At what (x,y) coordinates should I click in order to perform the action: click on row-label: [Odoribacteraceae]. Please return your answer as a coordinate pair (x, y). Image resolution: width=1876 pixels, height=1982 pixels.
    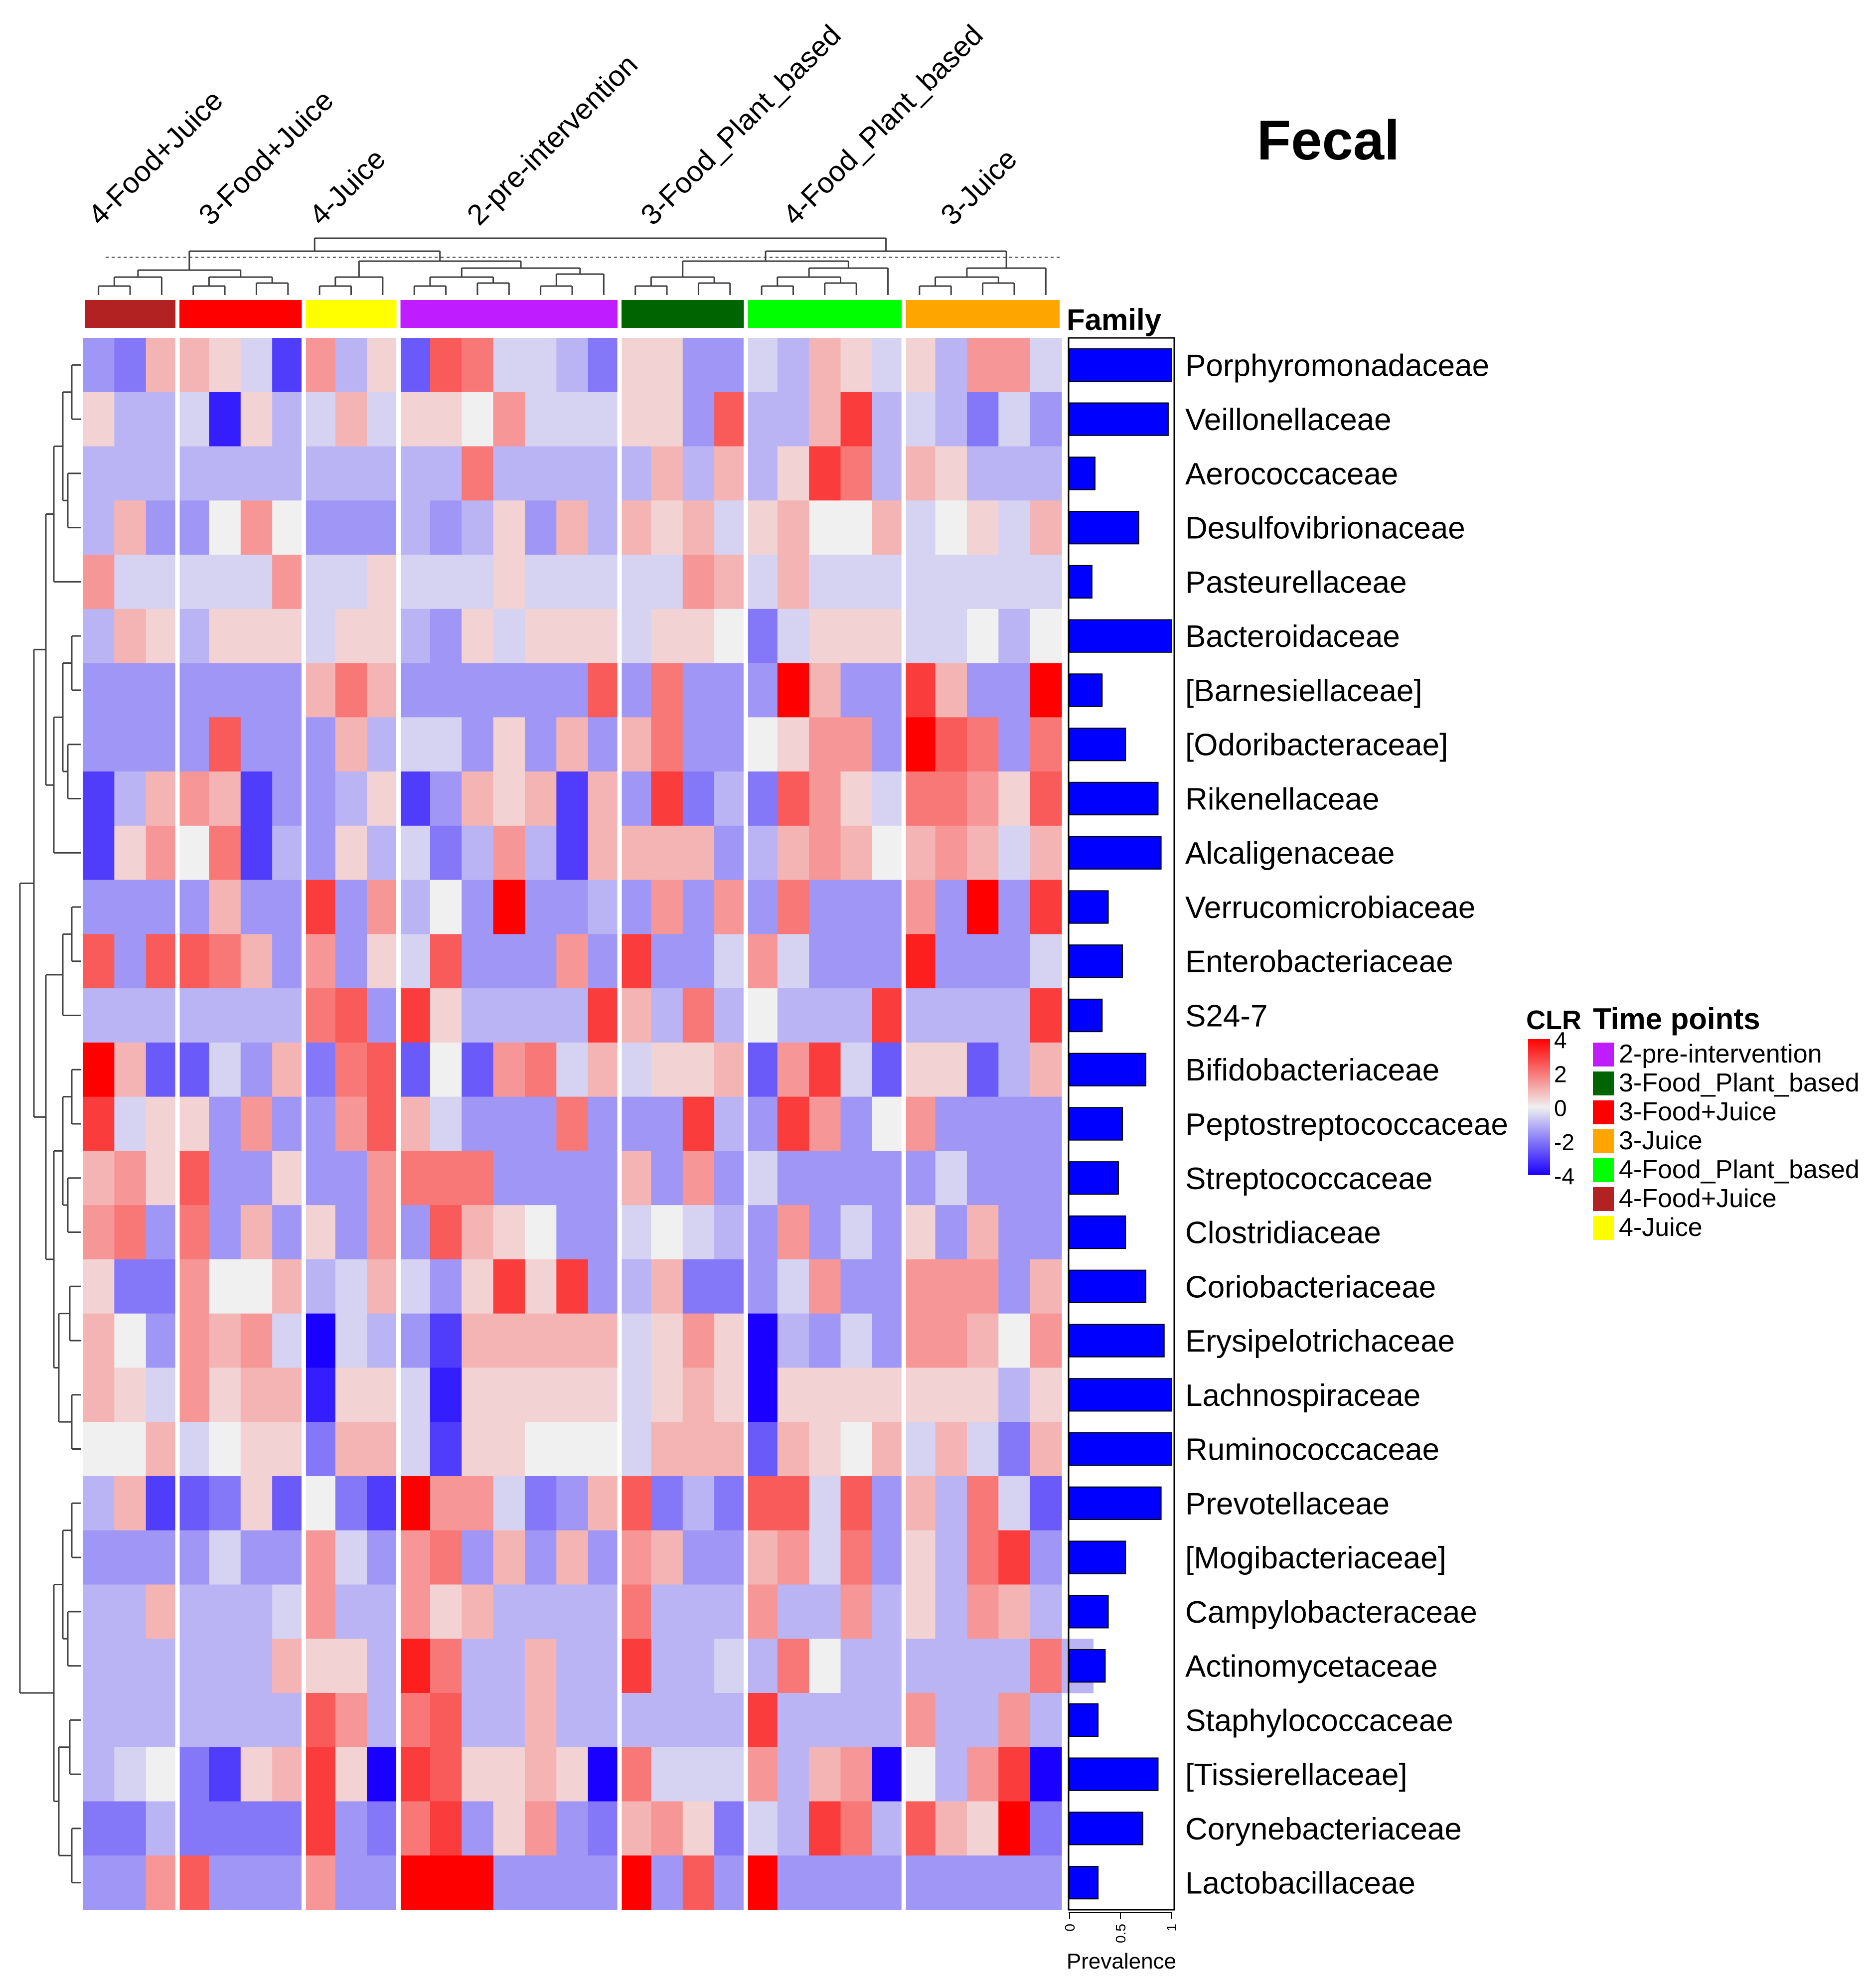
    Looking at the image, I should click on (1317, 745).